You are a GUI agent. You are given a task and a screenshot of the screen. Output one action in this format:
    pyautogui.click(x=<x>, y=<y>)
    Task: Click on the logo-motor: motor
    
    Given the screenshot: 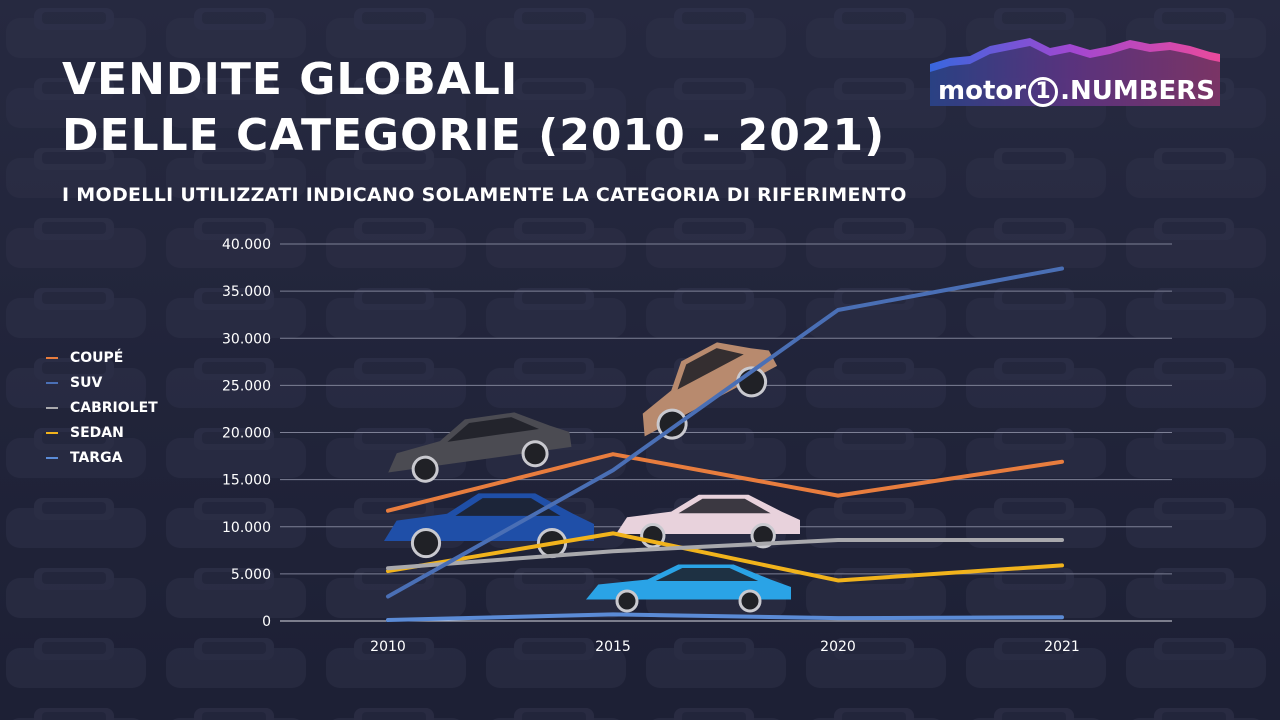 What is the action you would take?
    pyautogui.click(x=982, y=91)
    